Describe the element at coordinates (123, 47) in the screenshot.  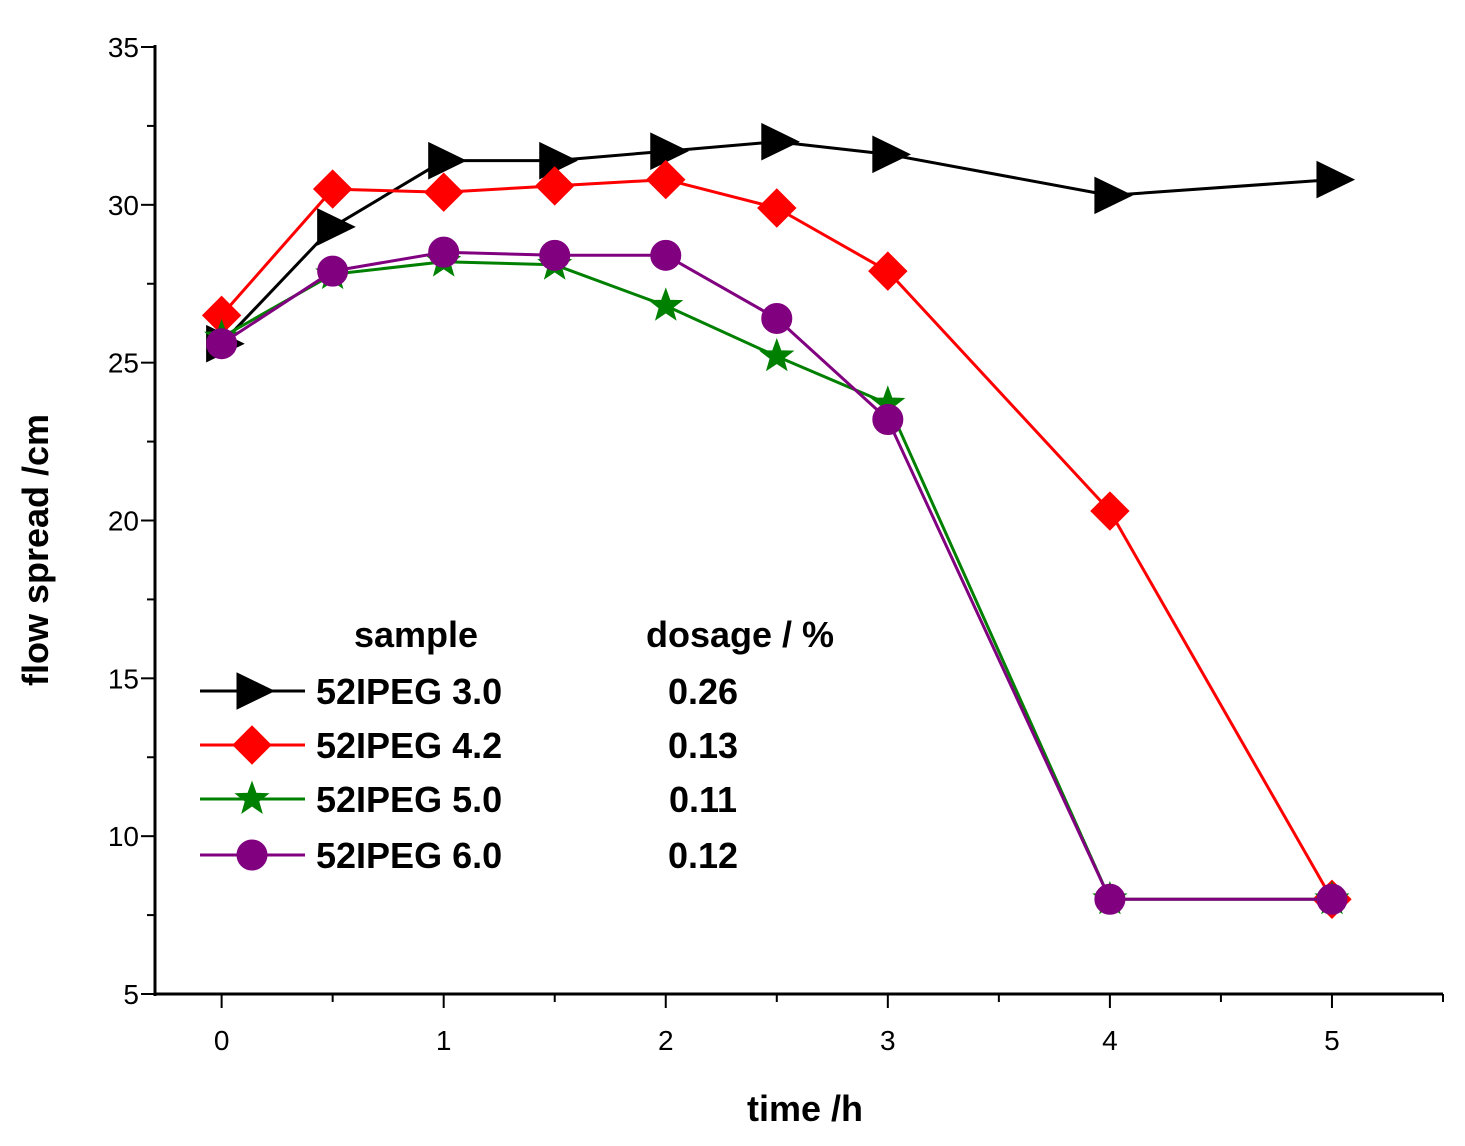
I see `y-tick-label: 35` at that location.